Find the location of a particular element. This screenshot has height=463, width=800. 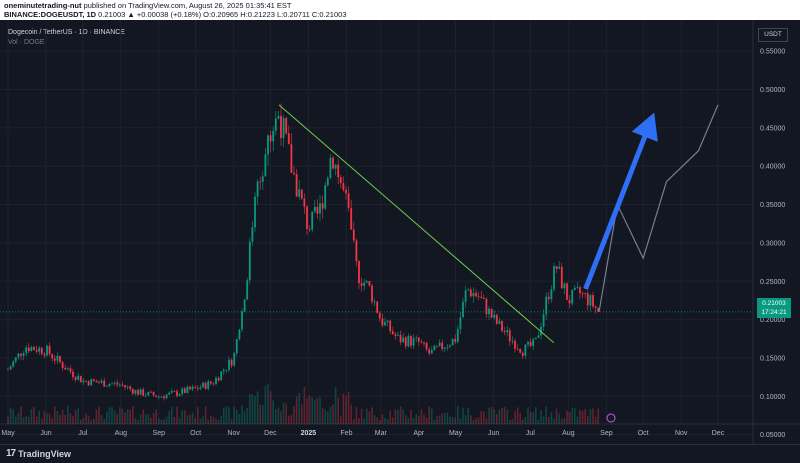

tradingview-logo: 17 TradingView is located at coordinates (38, 453).